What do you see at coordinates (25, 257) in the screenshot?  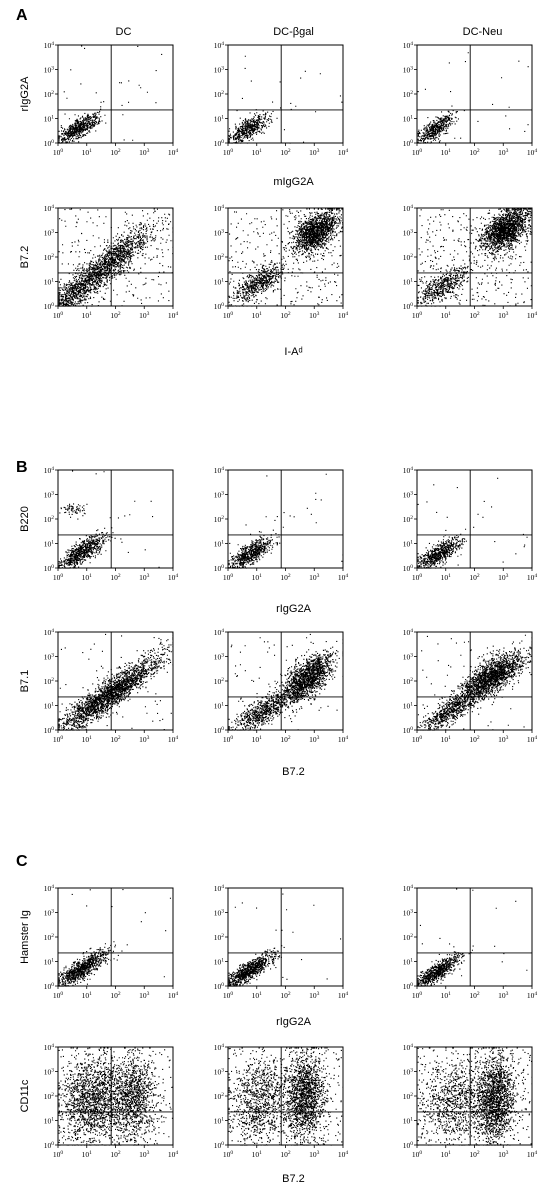 I see `y-axis-label: B7.2` at bounding box center [25, 257].